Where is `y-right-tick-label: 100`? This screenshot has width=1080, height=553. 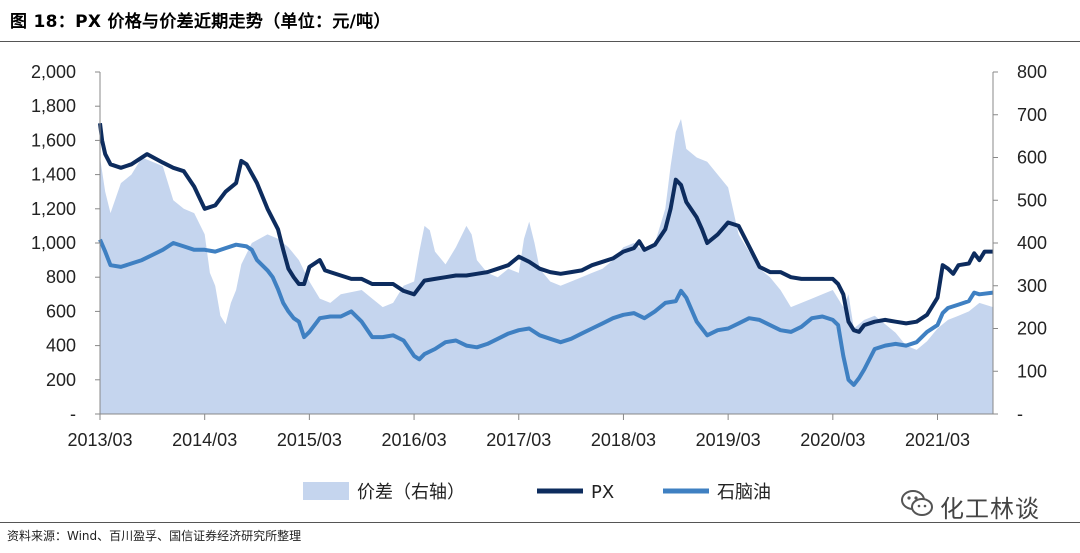
y-right-tick-label: 100 is located at coordinates (1032, 371).